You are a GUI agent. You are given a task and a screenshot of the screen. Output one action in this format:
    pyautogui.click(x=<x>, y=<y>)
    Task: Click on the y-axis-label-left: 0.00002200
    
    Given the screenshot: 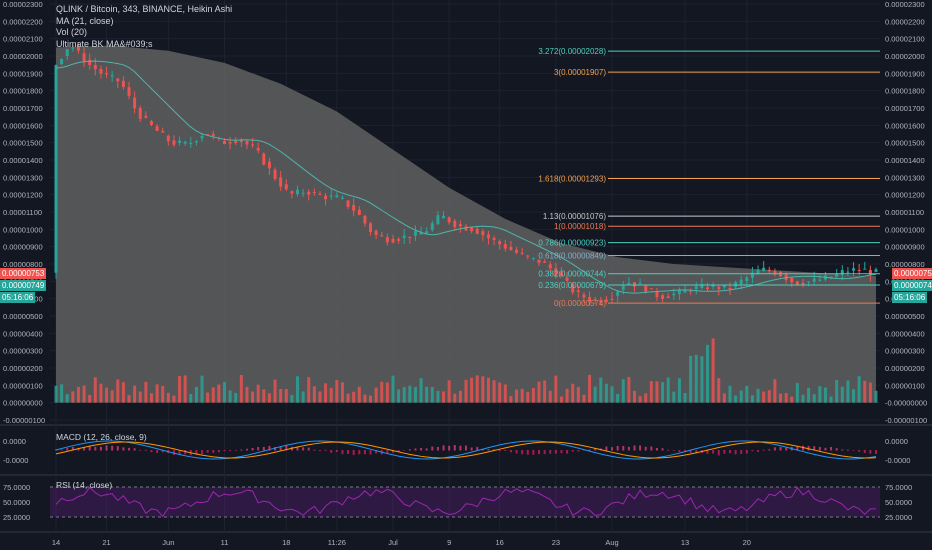 What is the action you would take?
    pyautogui.click(x=23, y=21)
    